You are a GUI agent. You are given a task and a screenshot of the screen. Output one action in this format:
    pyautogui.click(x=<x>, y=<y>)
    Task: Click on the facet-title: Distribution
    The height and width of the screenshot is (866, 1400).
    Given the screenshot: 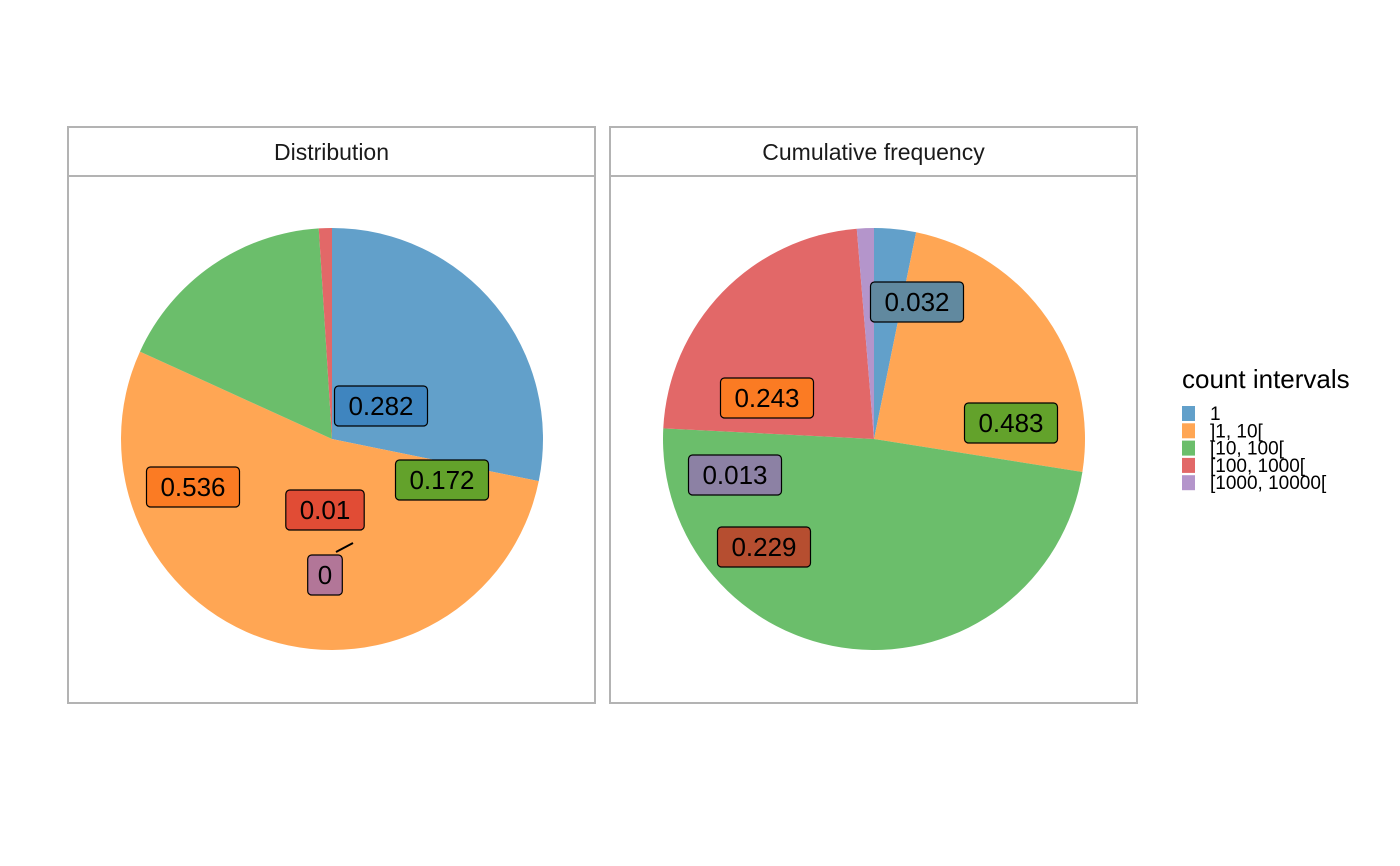 What is the action you would take?
    pyautogui.click(x=331, y=152)
    